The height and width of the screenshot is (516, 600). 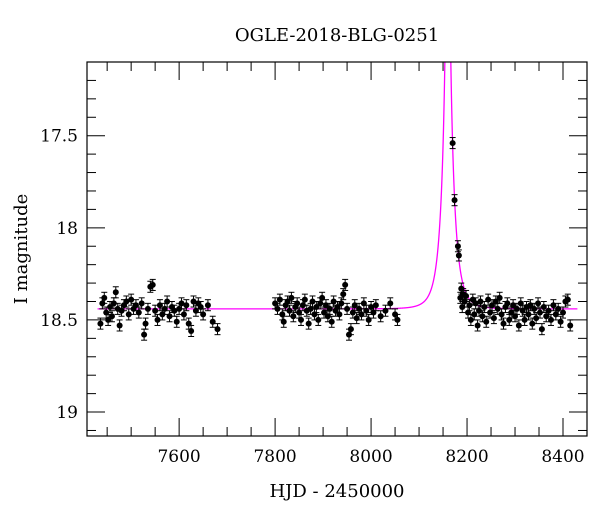 What do you see at coordinates (337, 35) in the screenshot?
I see `chart-title: OGLE-2018-BLG-0251` at bounding box center [337, 35].